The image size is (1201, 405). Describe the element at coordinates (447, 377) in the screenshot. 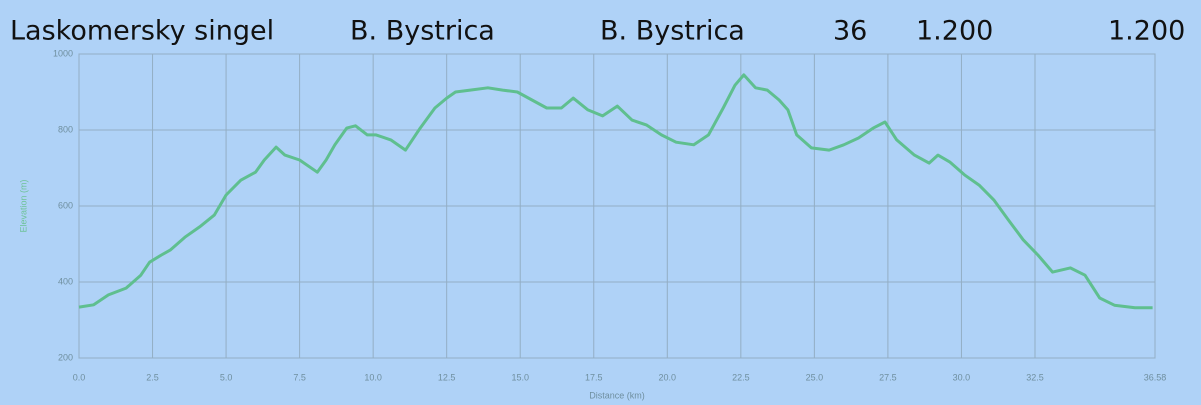

I see `x-tick-label: 12.5` at that location.